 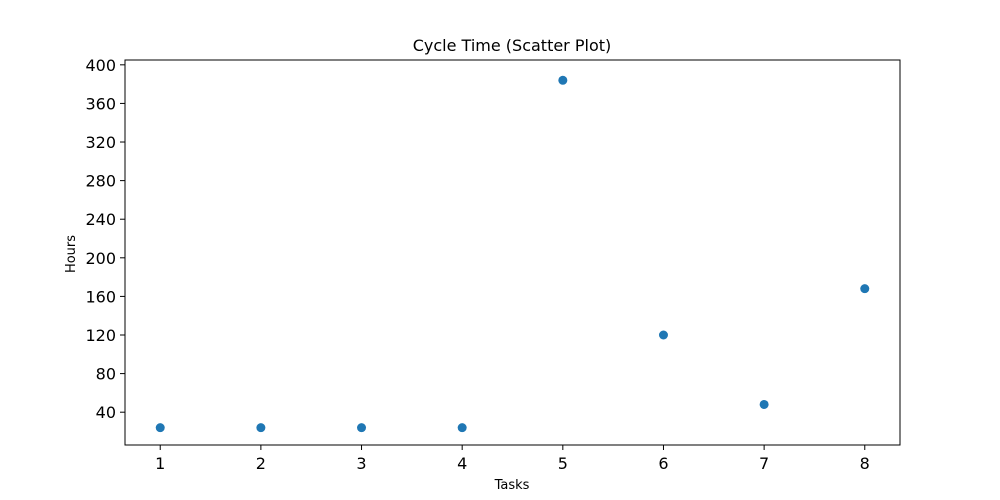 I want to click on y-axis-label: Hours, so click(x=71, y=254).